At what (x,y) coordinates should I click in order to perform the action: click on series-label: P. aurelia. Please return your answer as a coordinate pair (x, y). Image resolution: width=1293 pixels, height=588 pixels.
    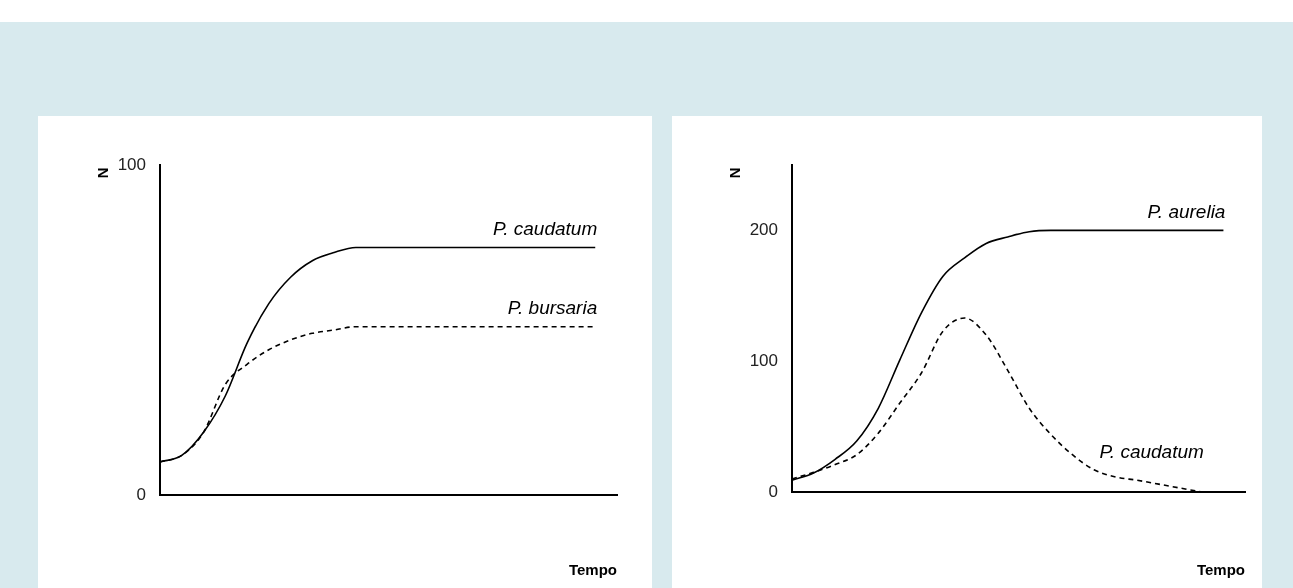
    Looking at the image, I should click on (1186, 212).